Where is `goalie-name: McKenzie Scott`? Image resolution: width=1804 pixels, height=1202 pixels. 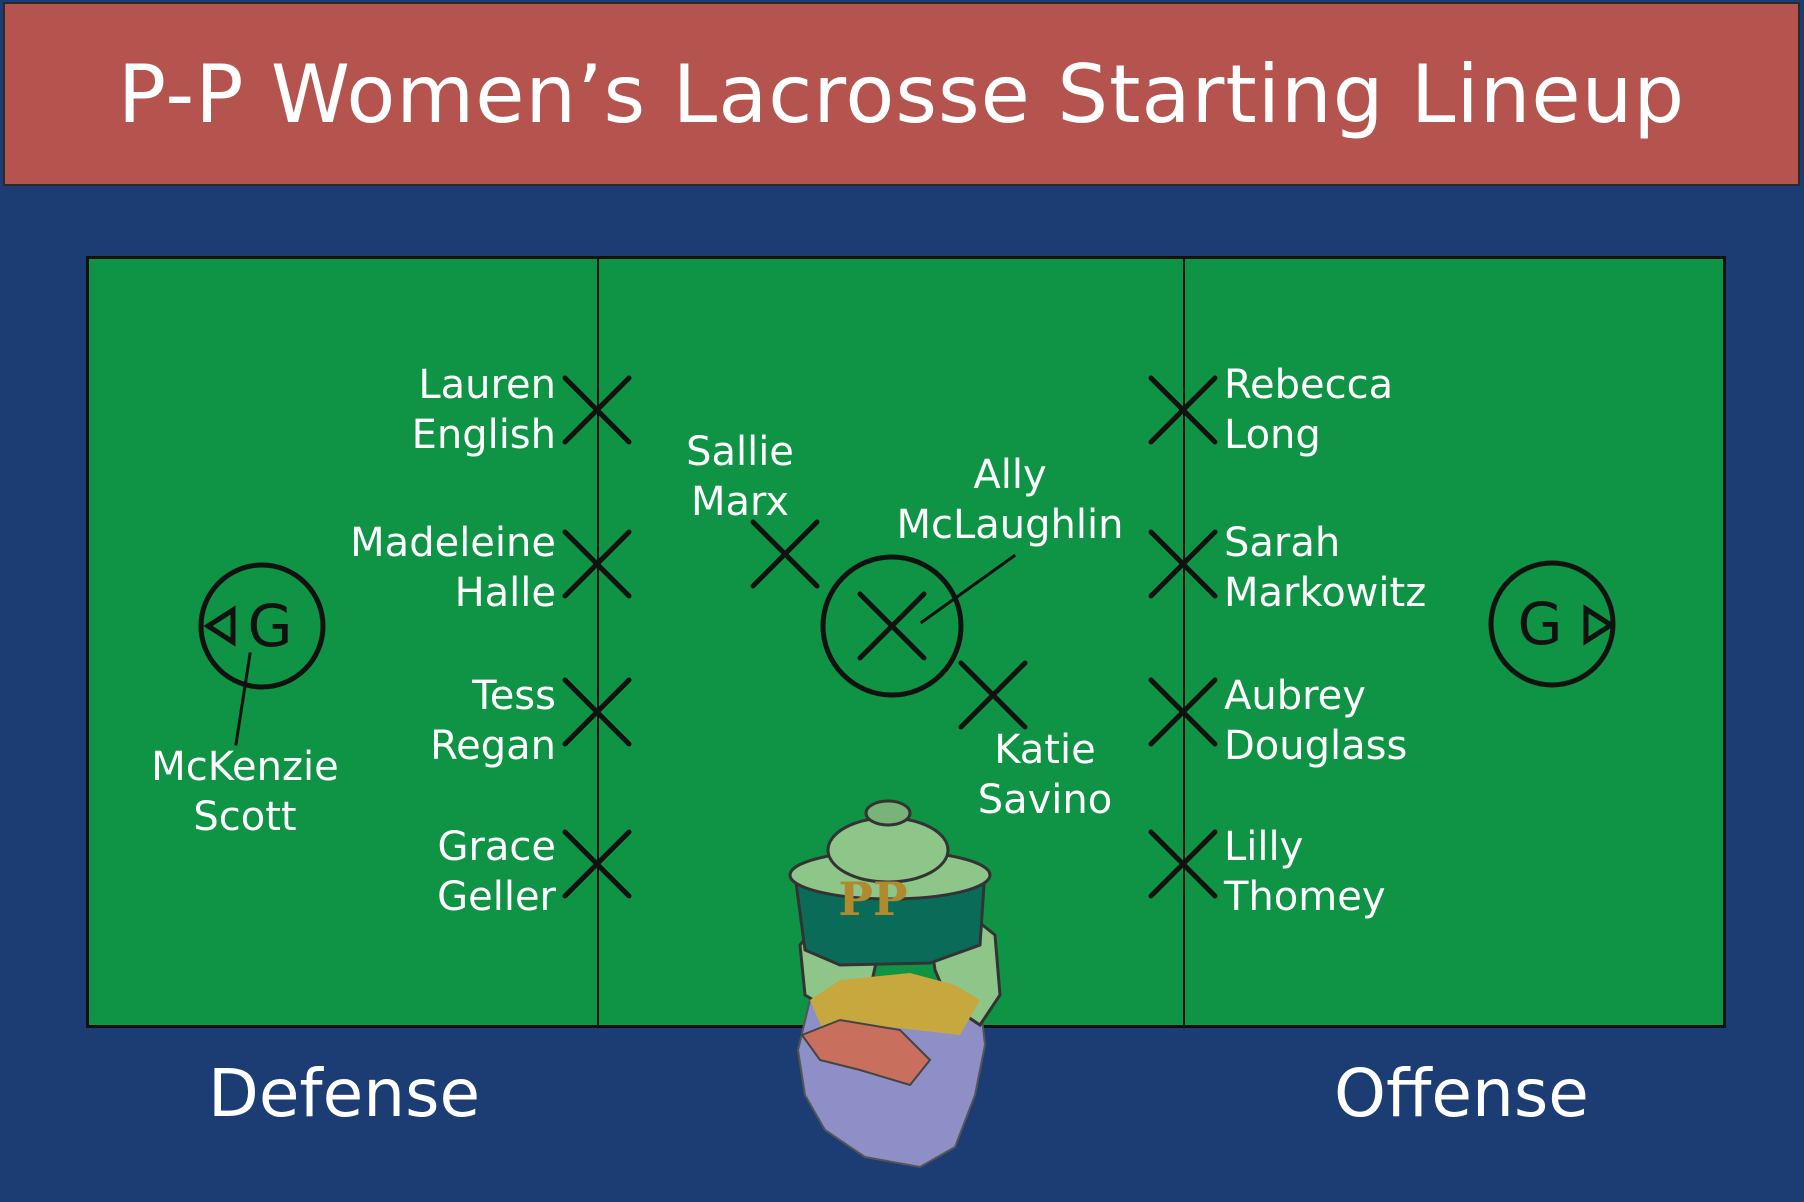 goalie-name: McKenzie Scott is located at coordinates (245, 792).